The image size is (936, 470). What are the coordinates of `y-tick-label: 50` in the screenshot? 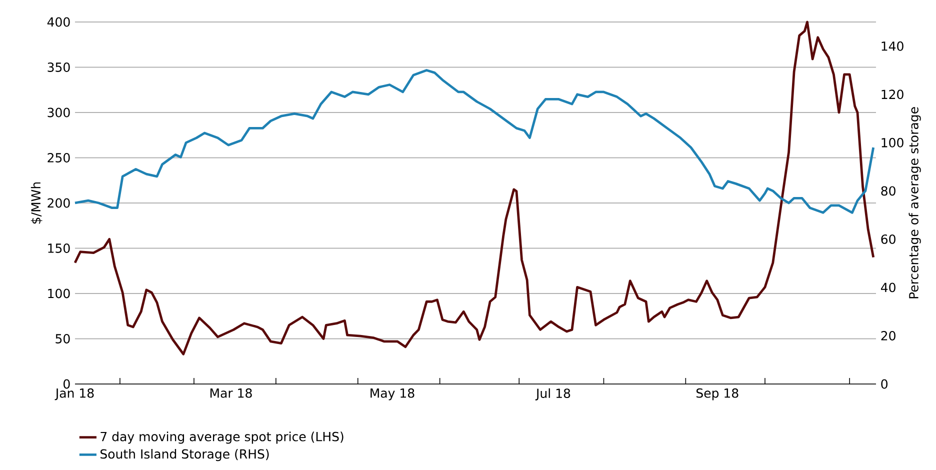 It's located at (63, 339).